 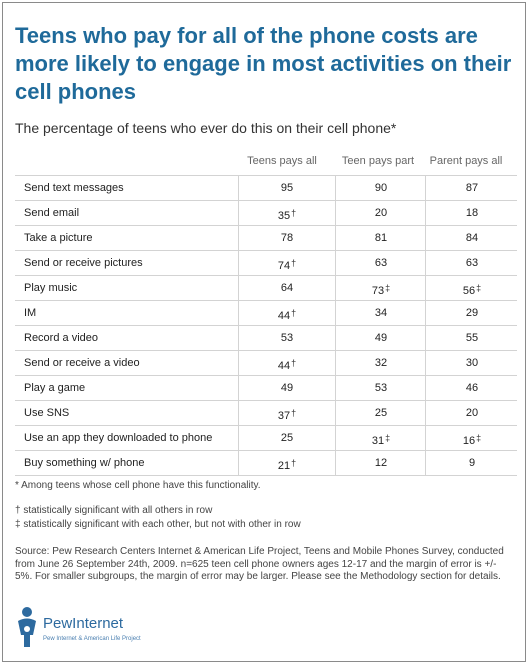 I want to click on table-row: Use SNS 37† 25 20, so click(x=266, y=413).